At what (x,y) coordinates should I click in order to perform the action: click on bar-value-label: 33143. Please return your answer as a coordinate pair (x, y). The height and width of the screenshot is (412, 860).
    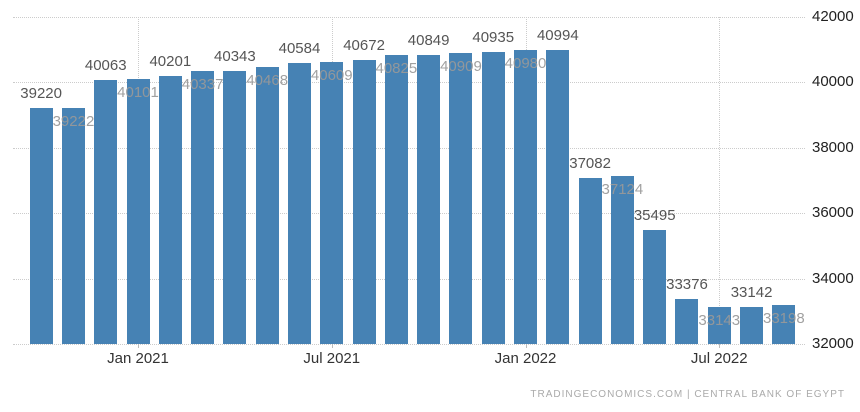
    Looking at the image, I should click on (719, 320).